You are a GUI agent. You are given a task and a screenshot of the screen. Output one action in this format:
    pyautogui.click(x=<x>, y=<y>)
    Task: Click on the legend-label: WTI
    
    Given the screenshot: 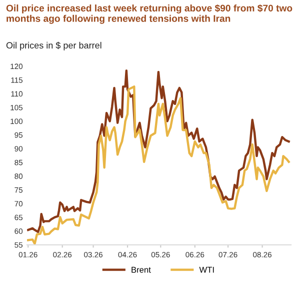 What is the action you would take?
    pyautogui.click(x=206, y=269)
    